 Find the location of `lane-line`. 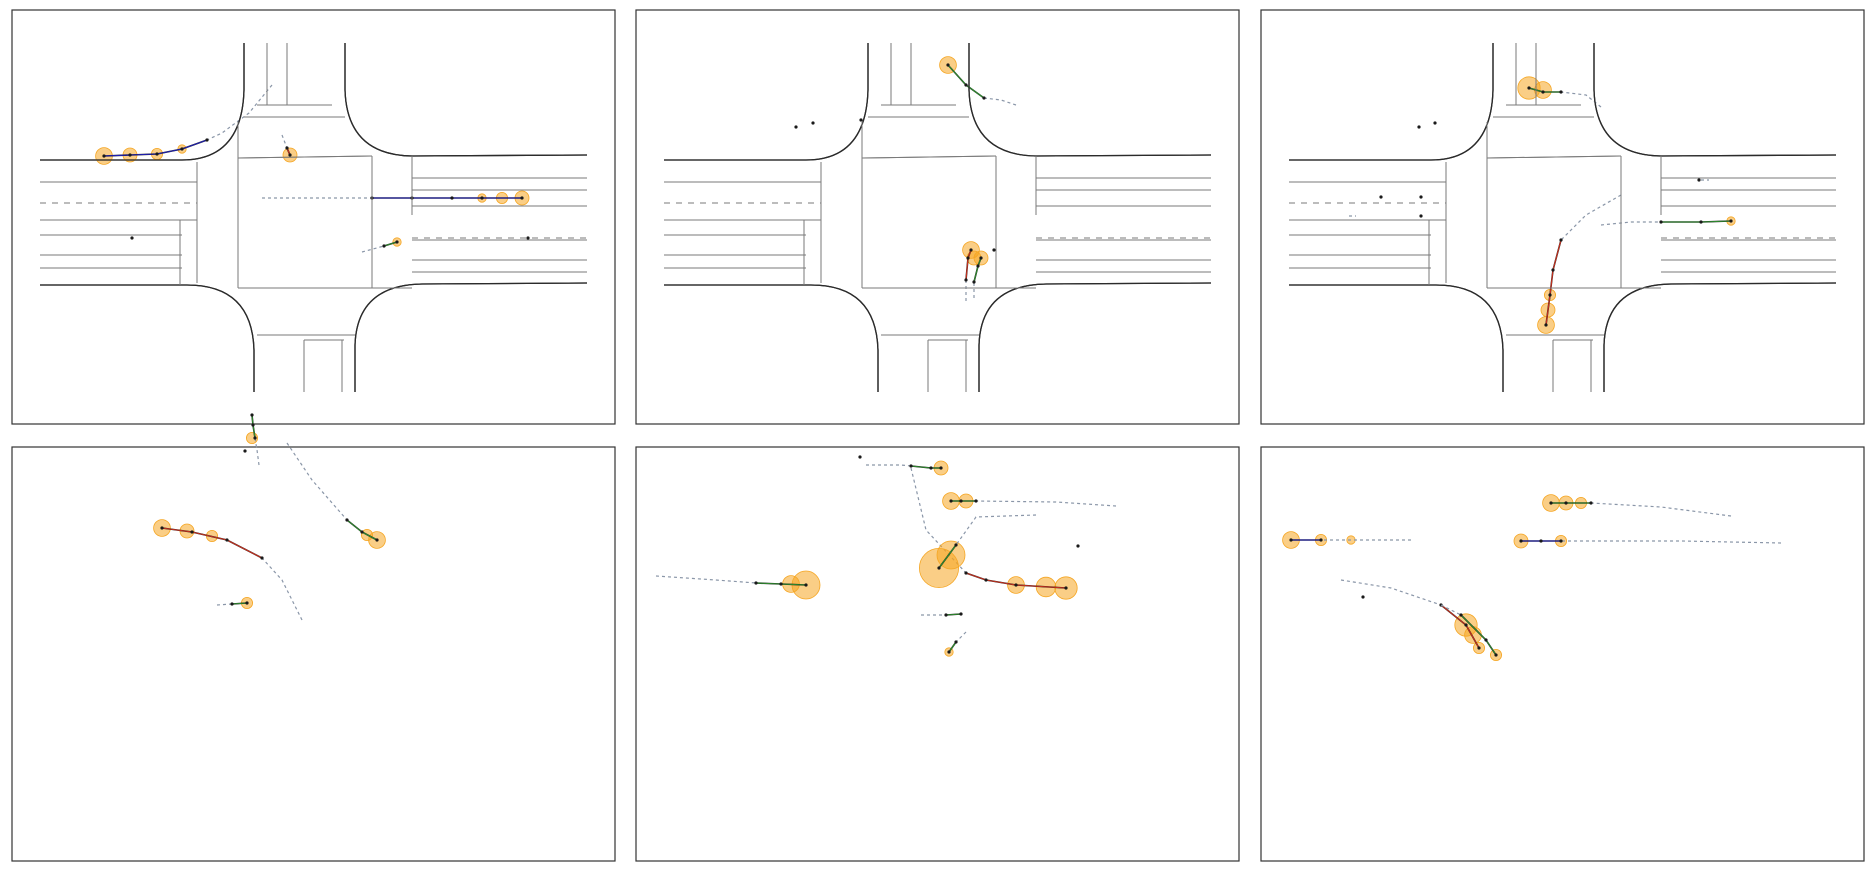

lane-line is located at coordinates (929, 157).